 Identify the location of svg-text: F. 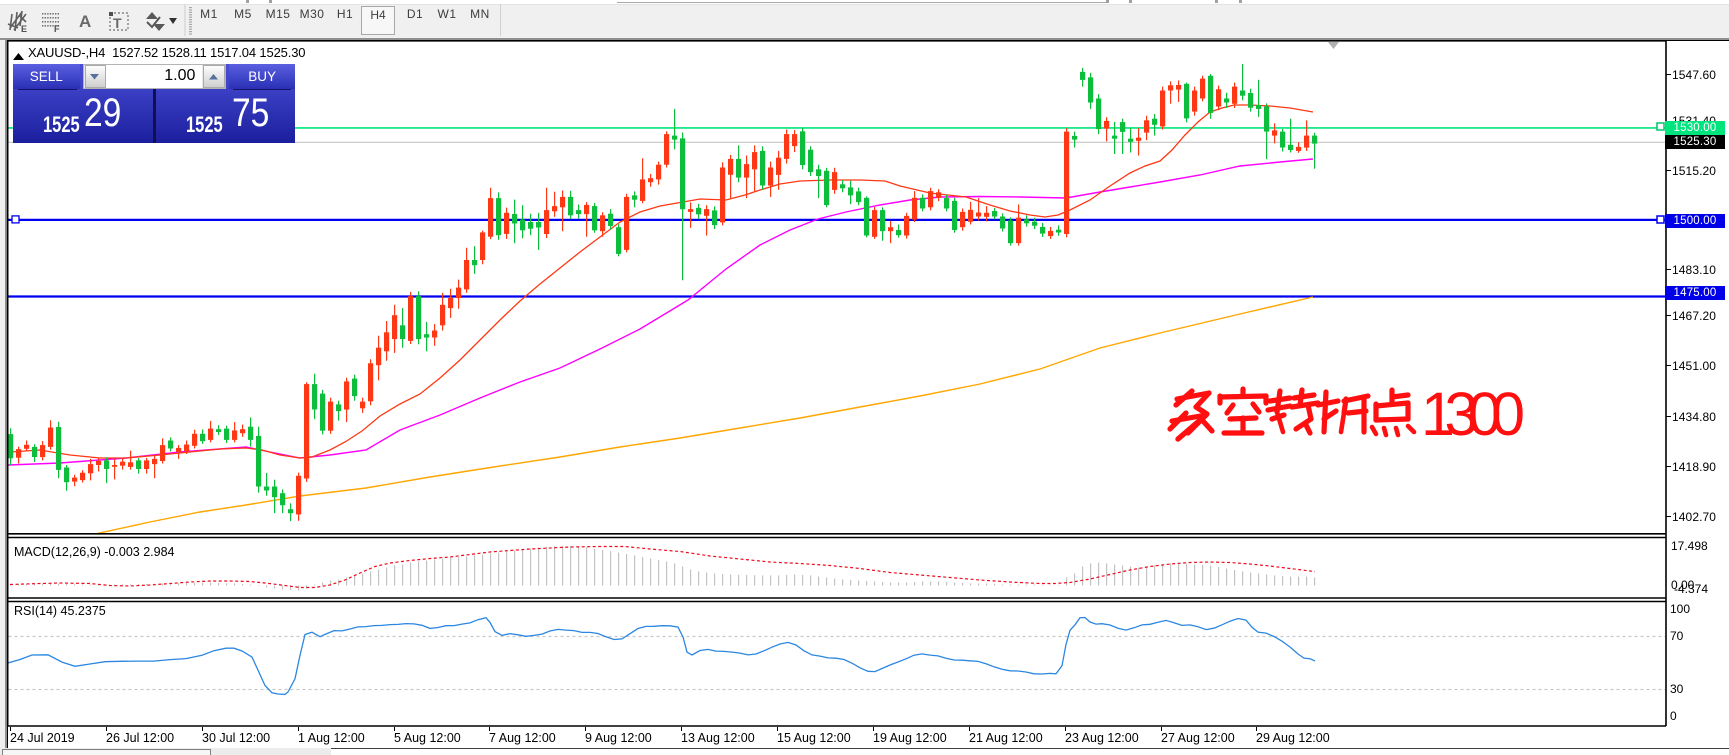
(57, 29).